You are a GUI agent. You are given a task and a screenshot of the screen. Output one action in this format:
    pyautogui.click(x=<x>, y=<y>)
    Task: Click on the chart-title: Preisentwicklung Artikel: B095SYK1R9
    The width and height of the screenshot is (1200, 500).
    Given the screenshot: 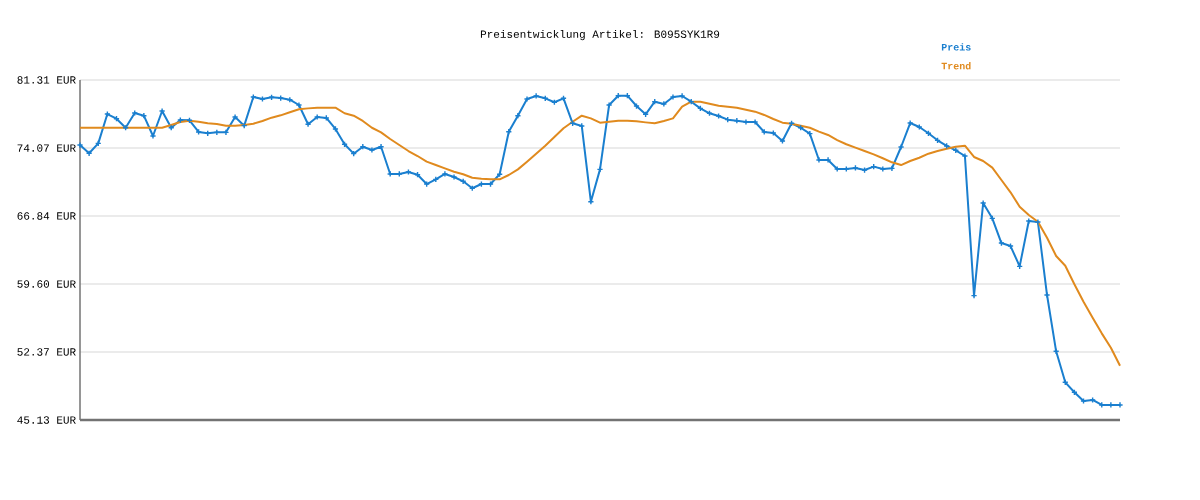 What is the action you would take?
    pyautogui.click(x=600, y=35)
    